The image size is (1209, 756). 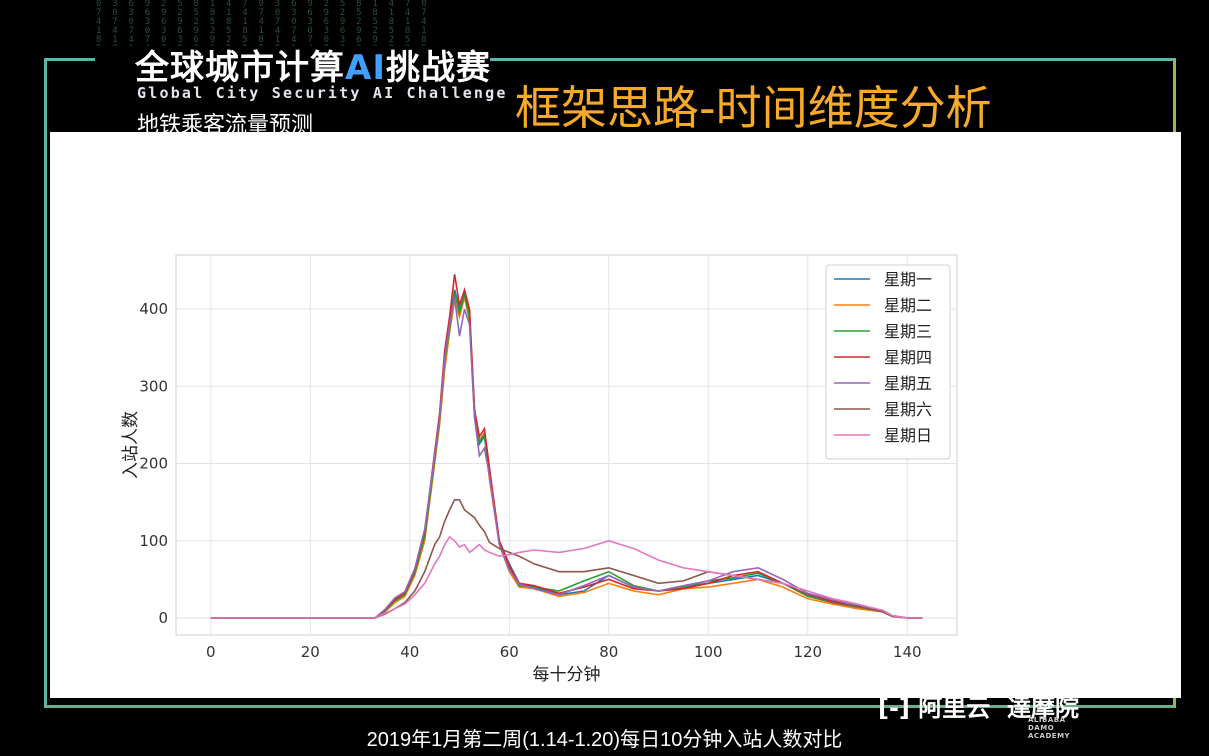 What do you see at coordinates (310, 652) in the screenshot?
I see `x-tick-label: 20` at bounding box center [310, 652].